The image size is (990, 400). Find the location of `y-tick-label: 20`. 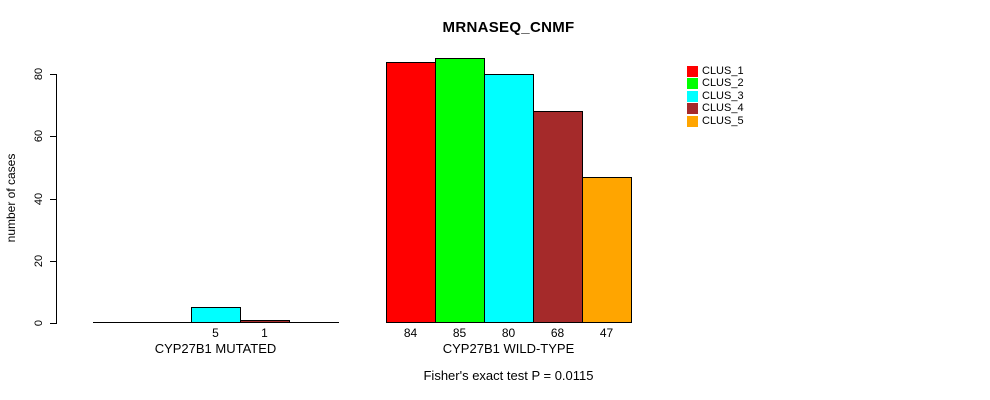

y-tick-label: 20 is located at coordinates (39, 261).